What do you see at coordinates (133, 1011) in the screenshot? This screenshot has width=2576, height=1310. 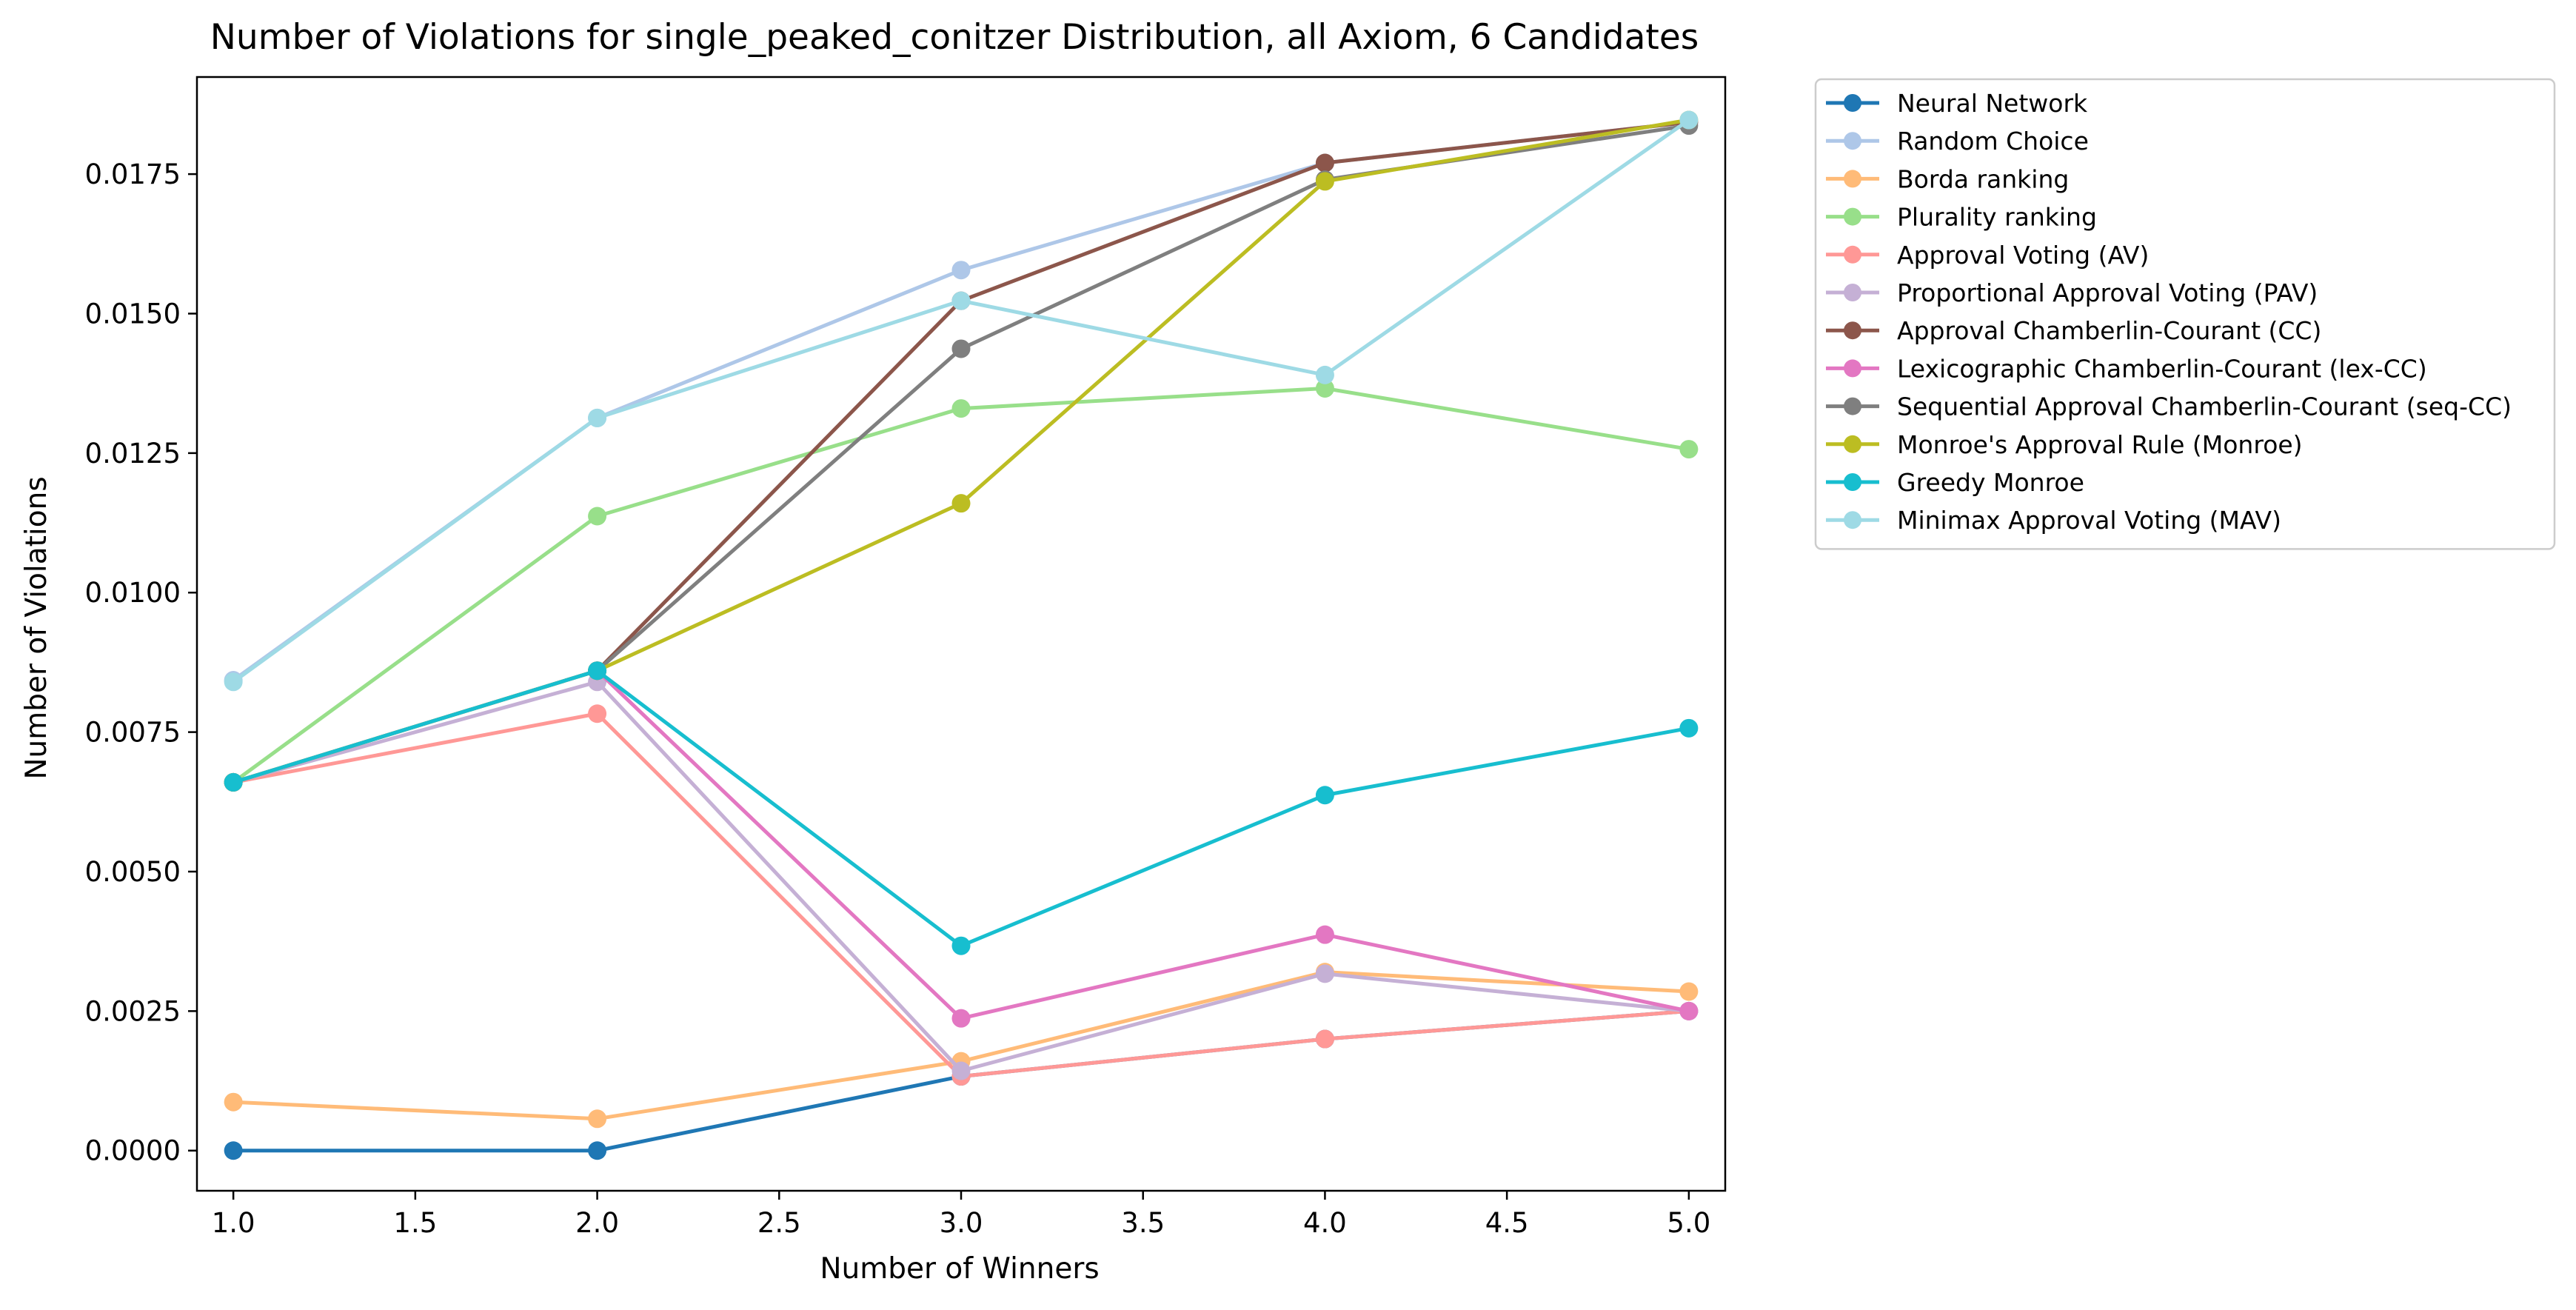 I see `y-tick-label: 0.0025` at bounding box center [133, 1011].